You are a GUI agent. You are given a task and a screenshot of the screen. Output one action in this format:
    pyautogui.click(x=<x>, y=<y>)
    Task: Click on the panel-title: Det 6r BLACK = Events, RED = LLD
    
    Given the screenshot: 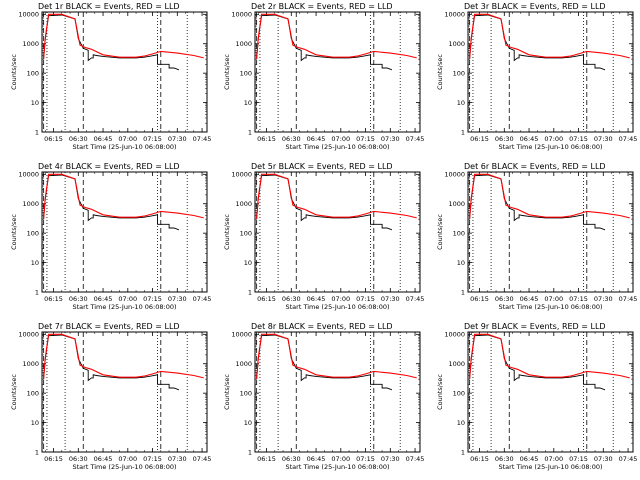 What is the action you would take?
    pyautogui.click(x=535, y=166)
    